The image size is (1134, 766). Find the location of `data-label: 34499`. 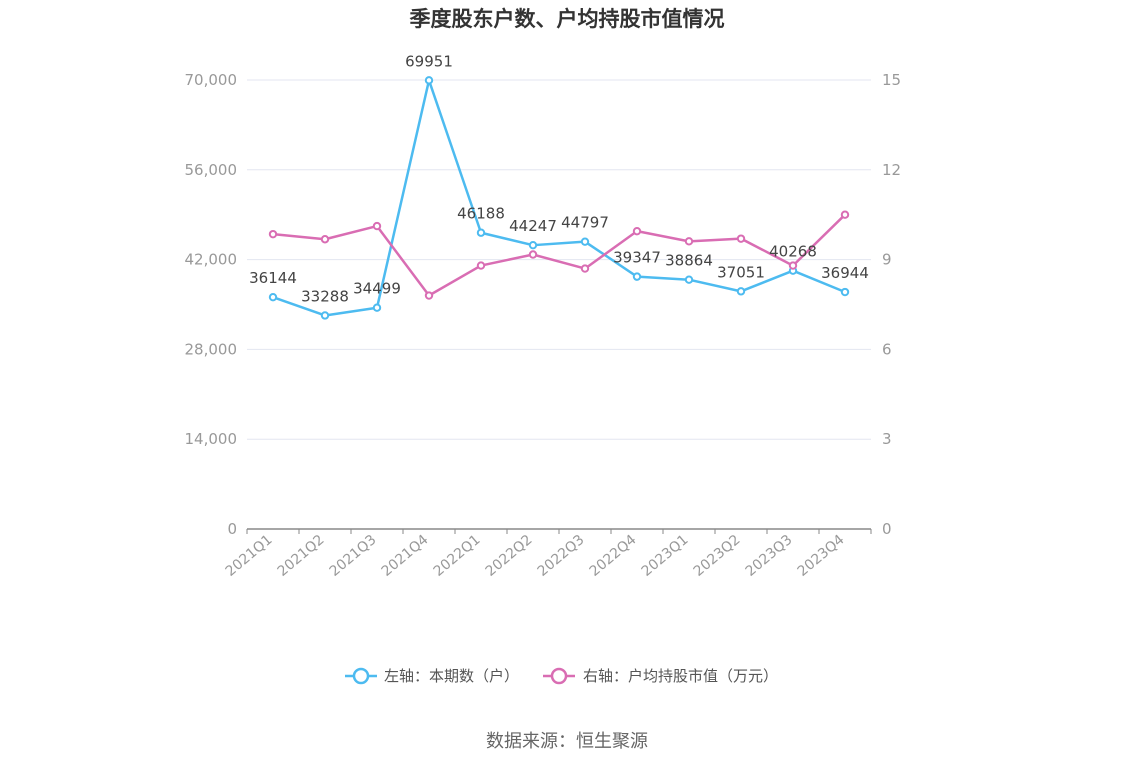

data-label: 34499 is located at coordinates (377, 289).